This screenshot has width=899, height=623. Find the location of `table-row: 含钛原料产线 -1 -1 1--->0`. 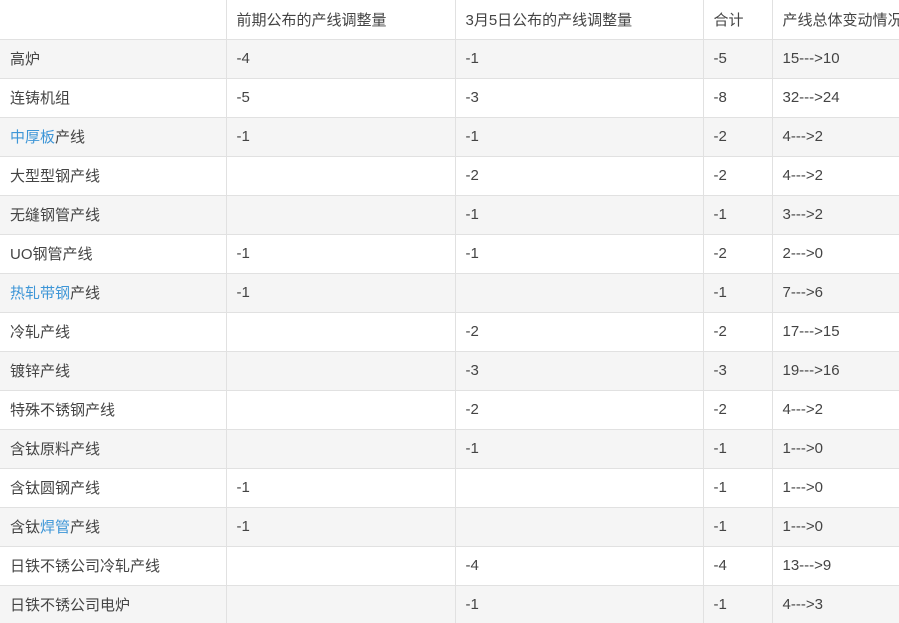

table-row: 含钛原料产线 -1 -1 1--->0 is located at coordinates (449, 449).